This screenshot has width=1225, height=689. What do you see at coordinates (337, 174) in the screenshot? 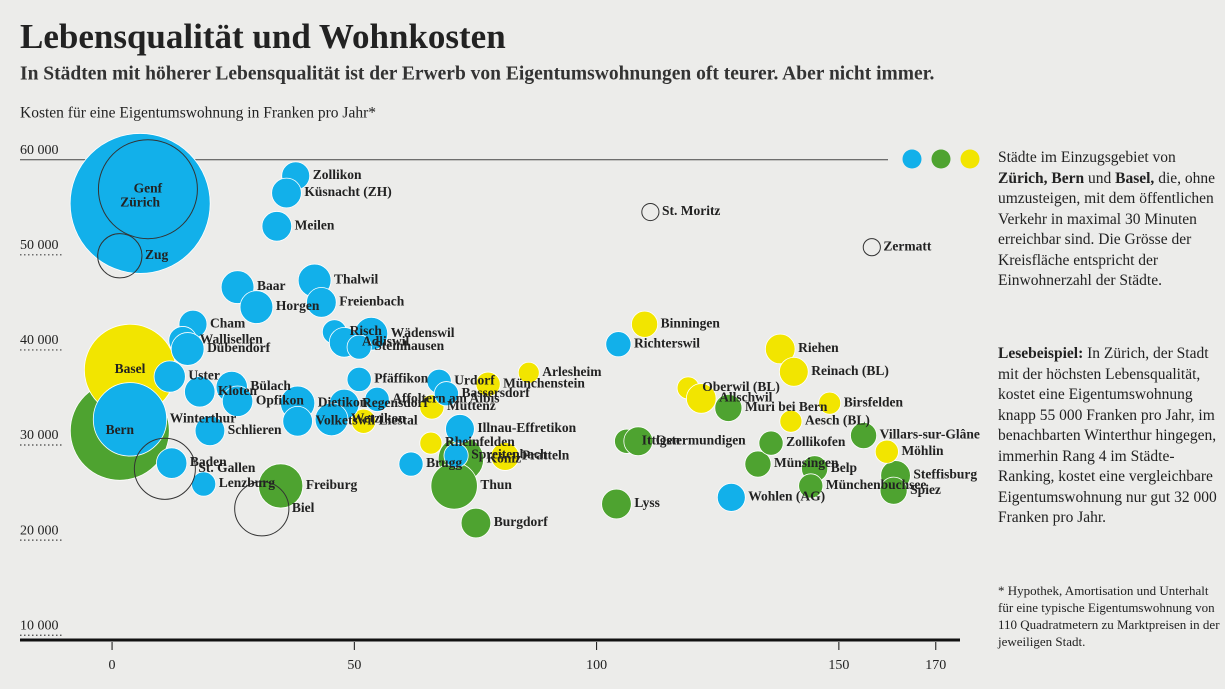
I see `bubble-label: Zollikon` at bounding box center [337, 174].